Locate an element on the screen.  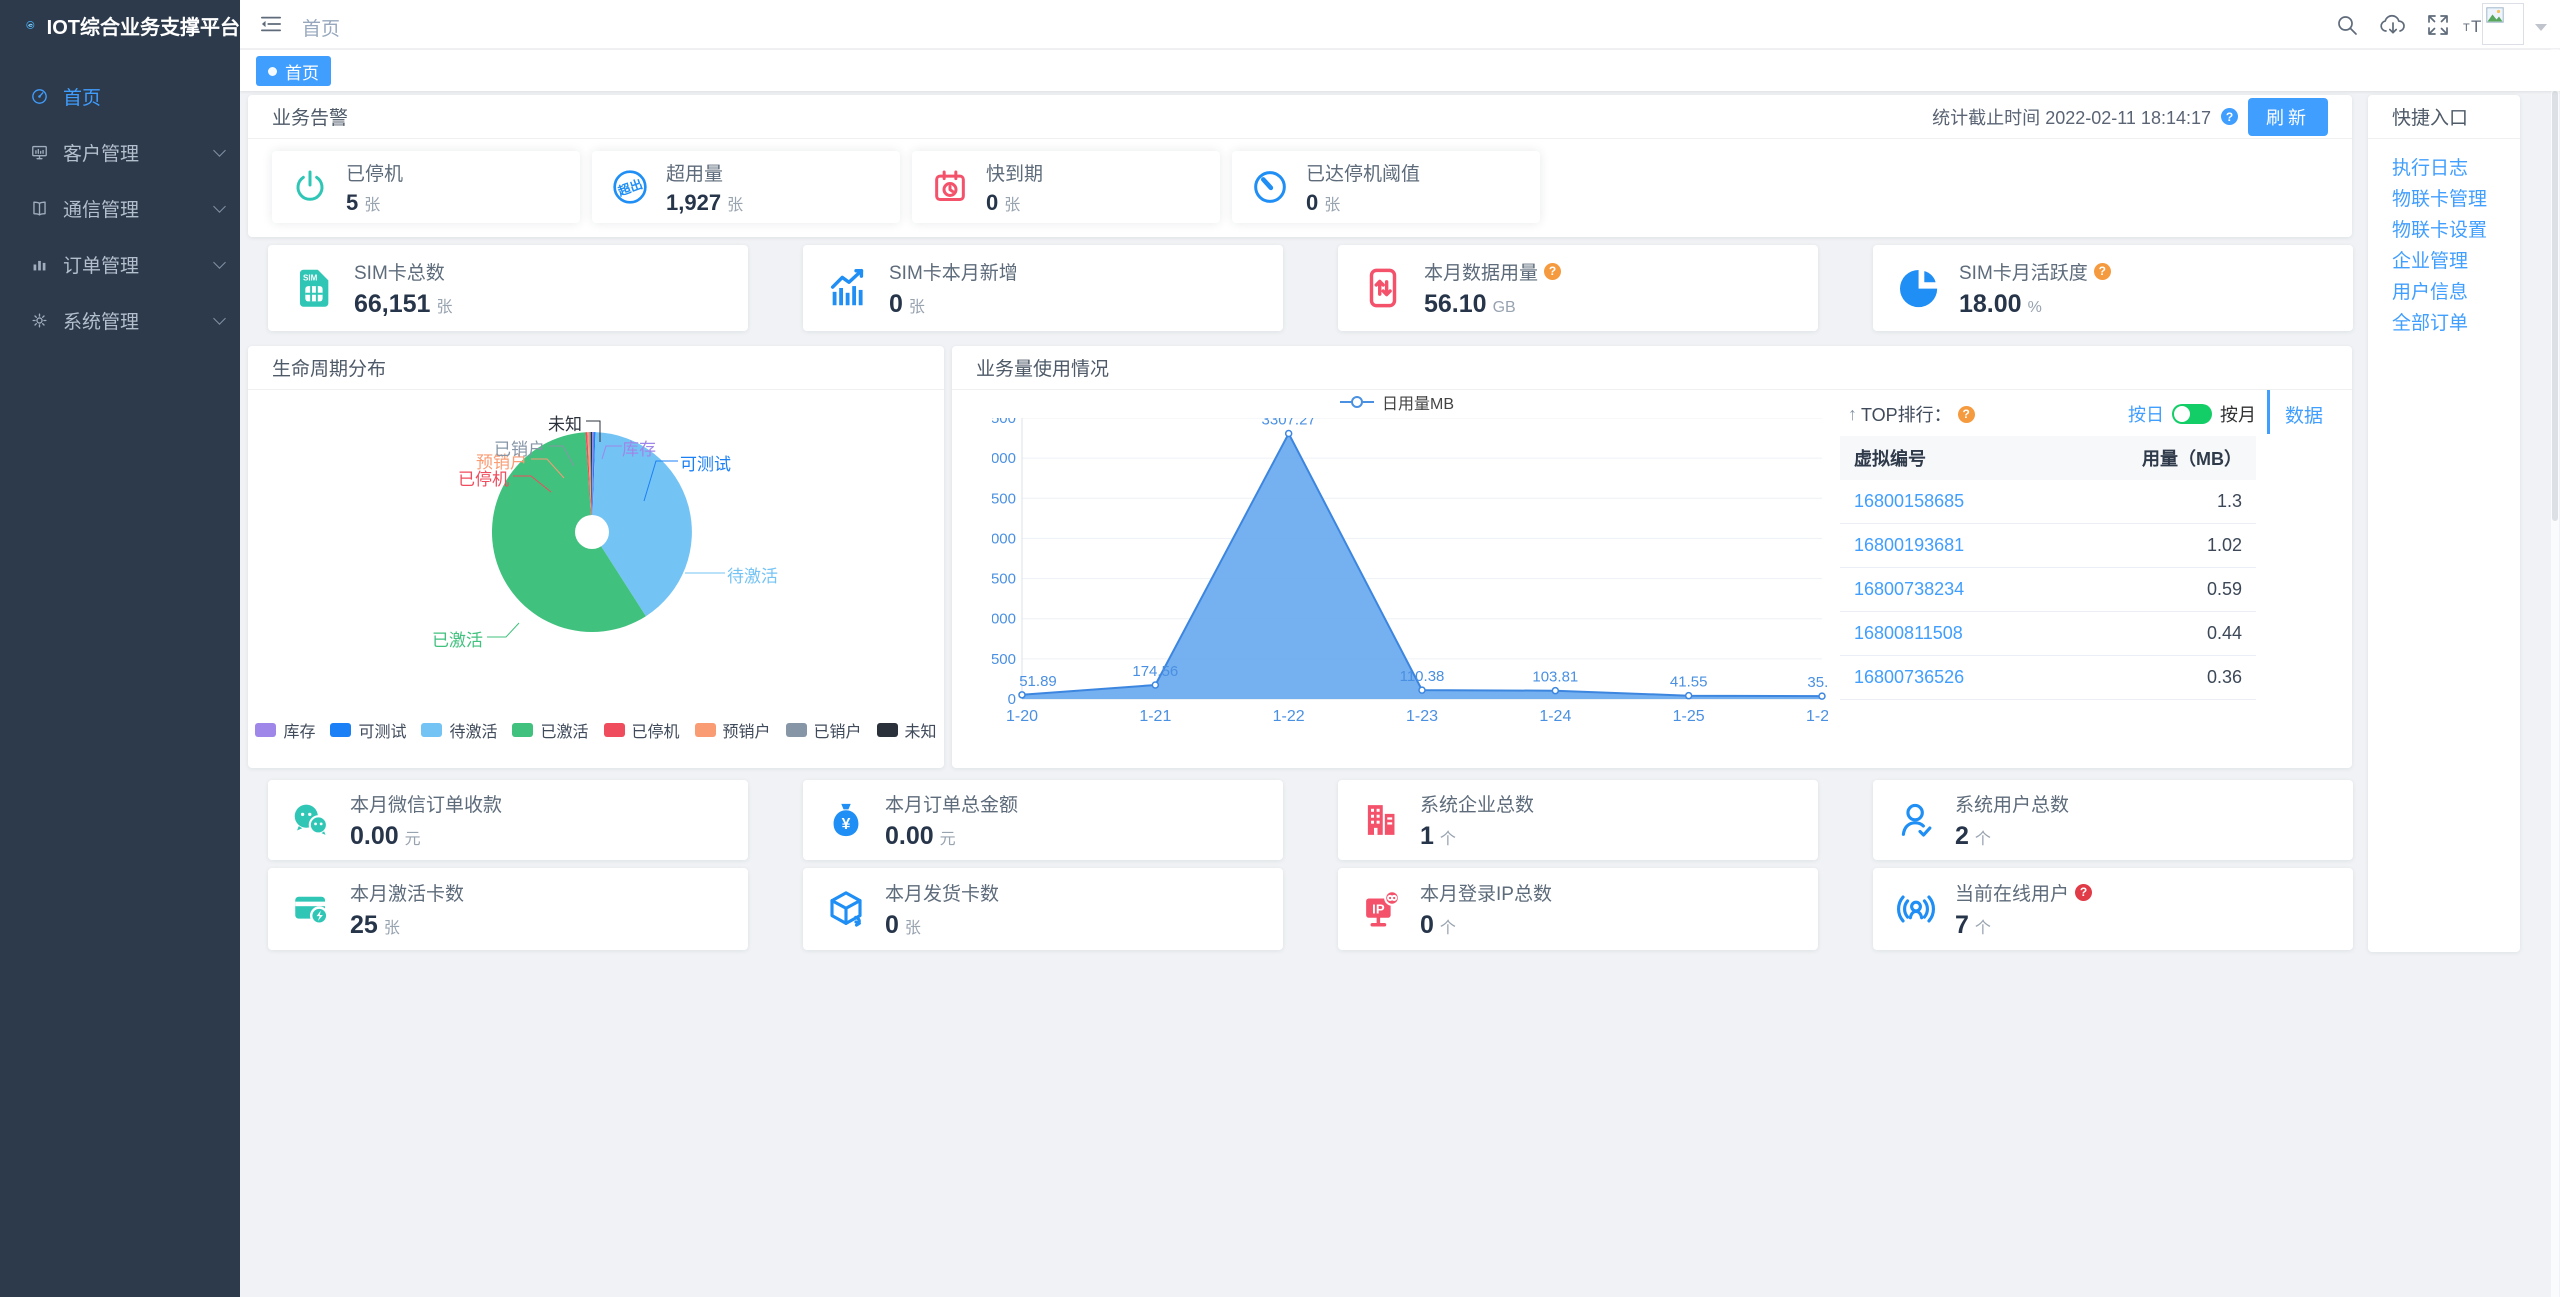
svg-text: 35.9 is located at coordinates (1817, 682).